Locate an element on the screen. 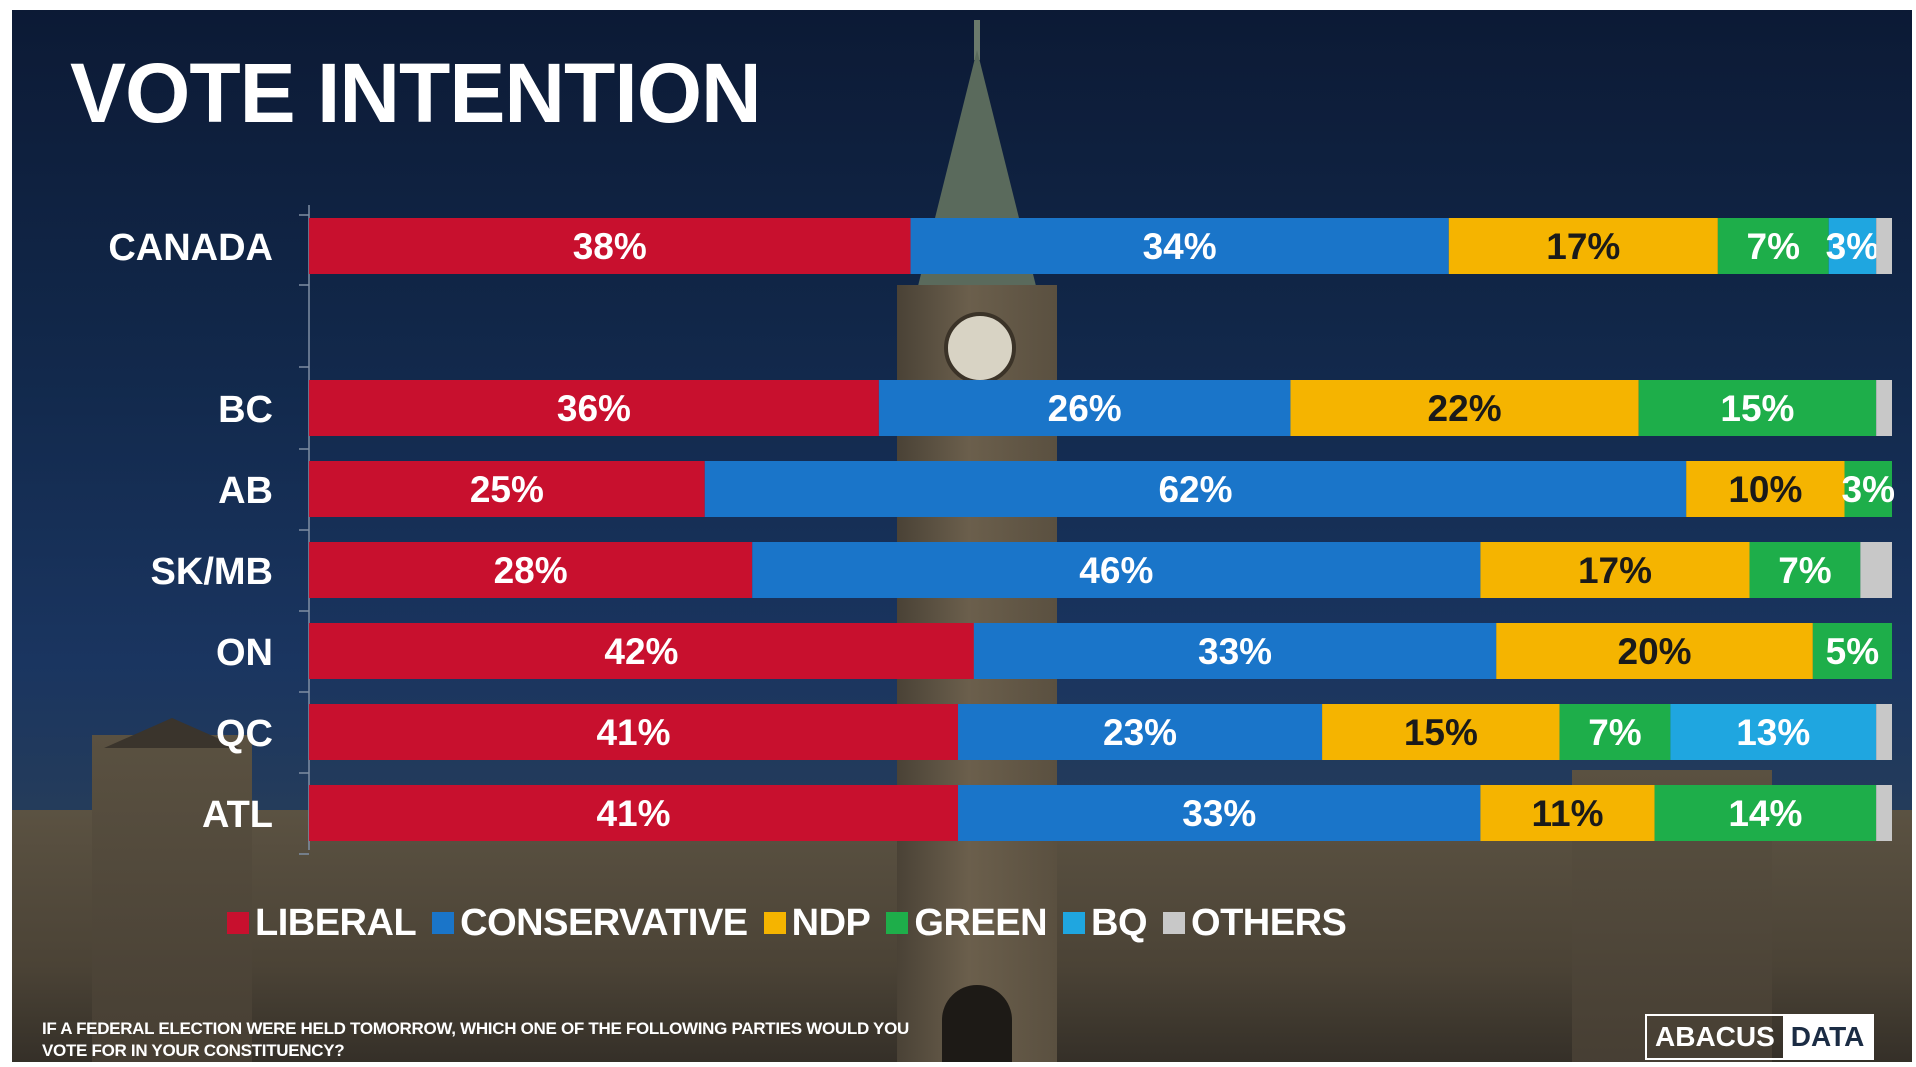 The image size is (1916, 1067). data-label: 13% is located at coordinates (1773, 732).